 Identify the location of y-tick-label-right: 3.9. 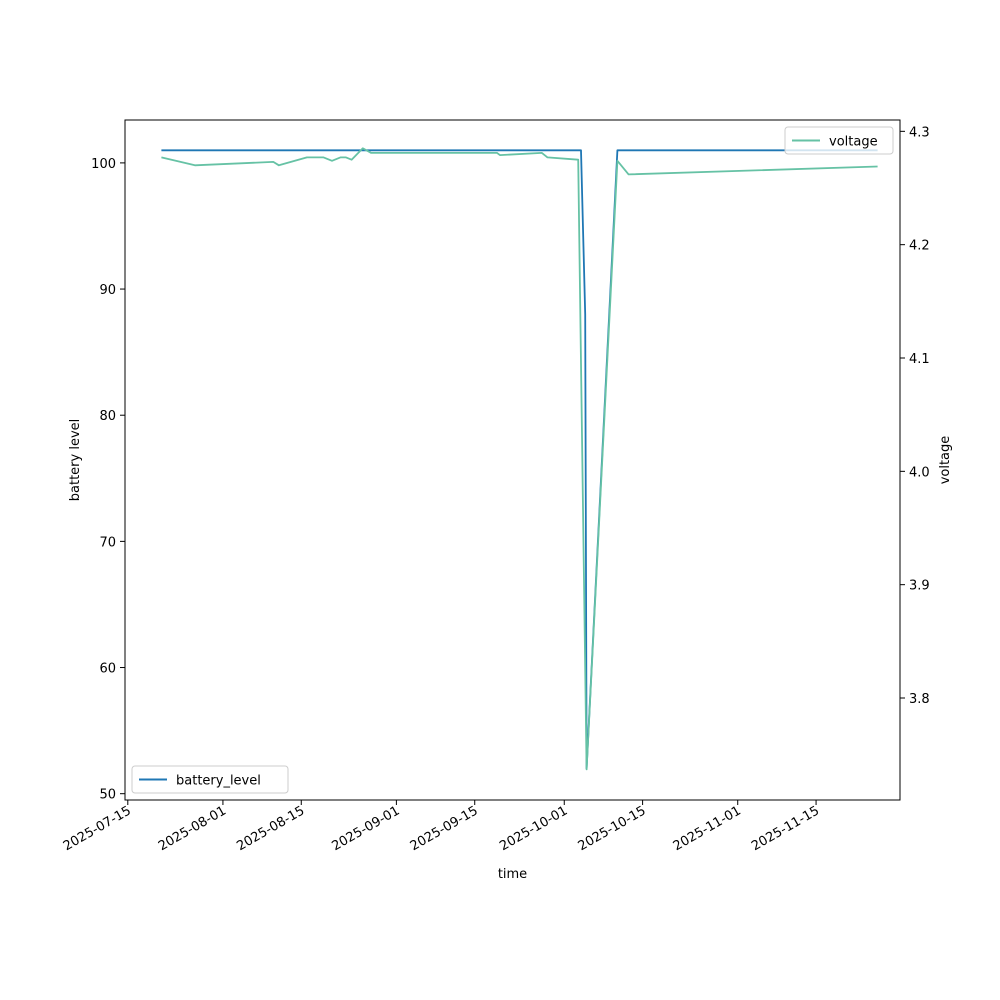
(919, 586).